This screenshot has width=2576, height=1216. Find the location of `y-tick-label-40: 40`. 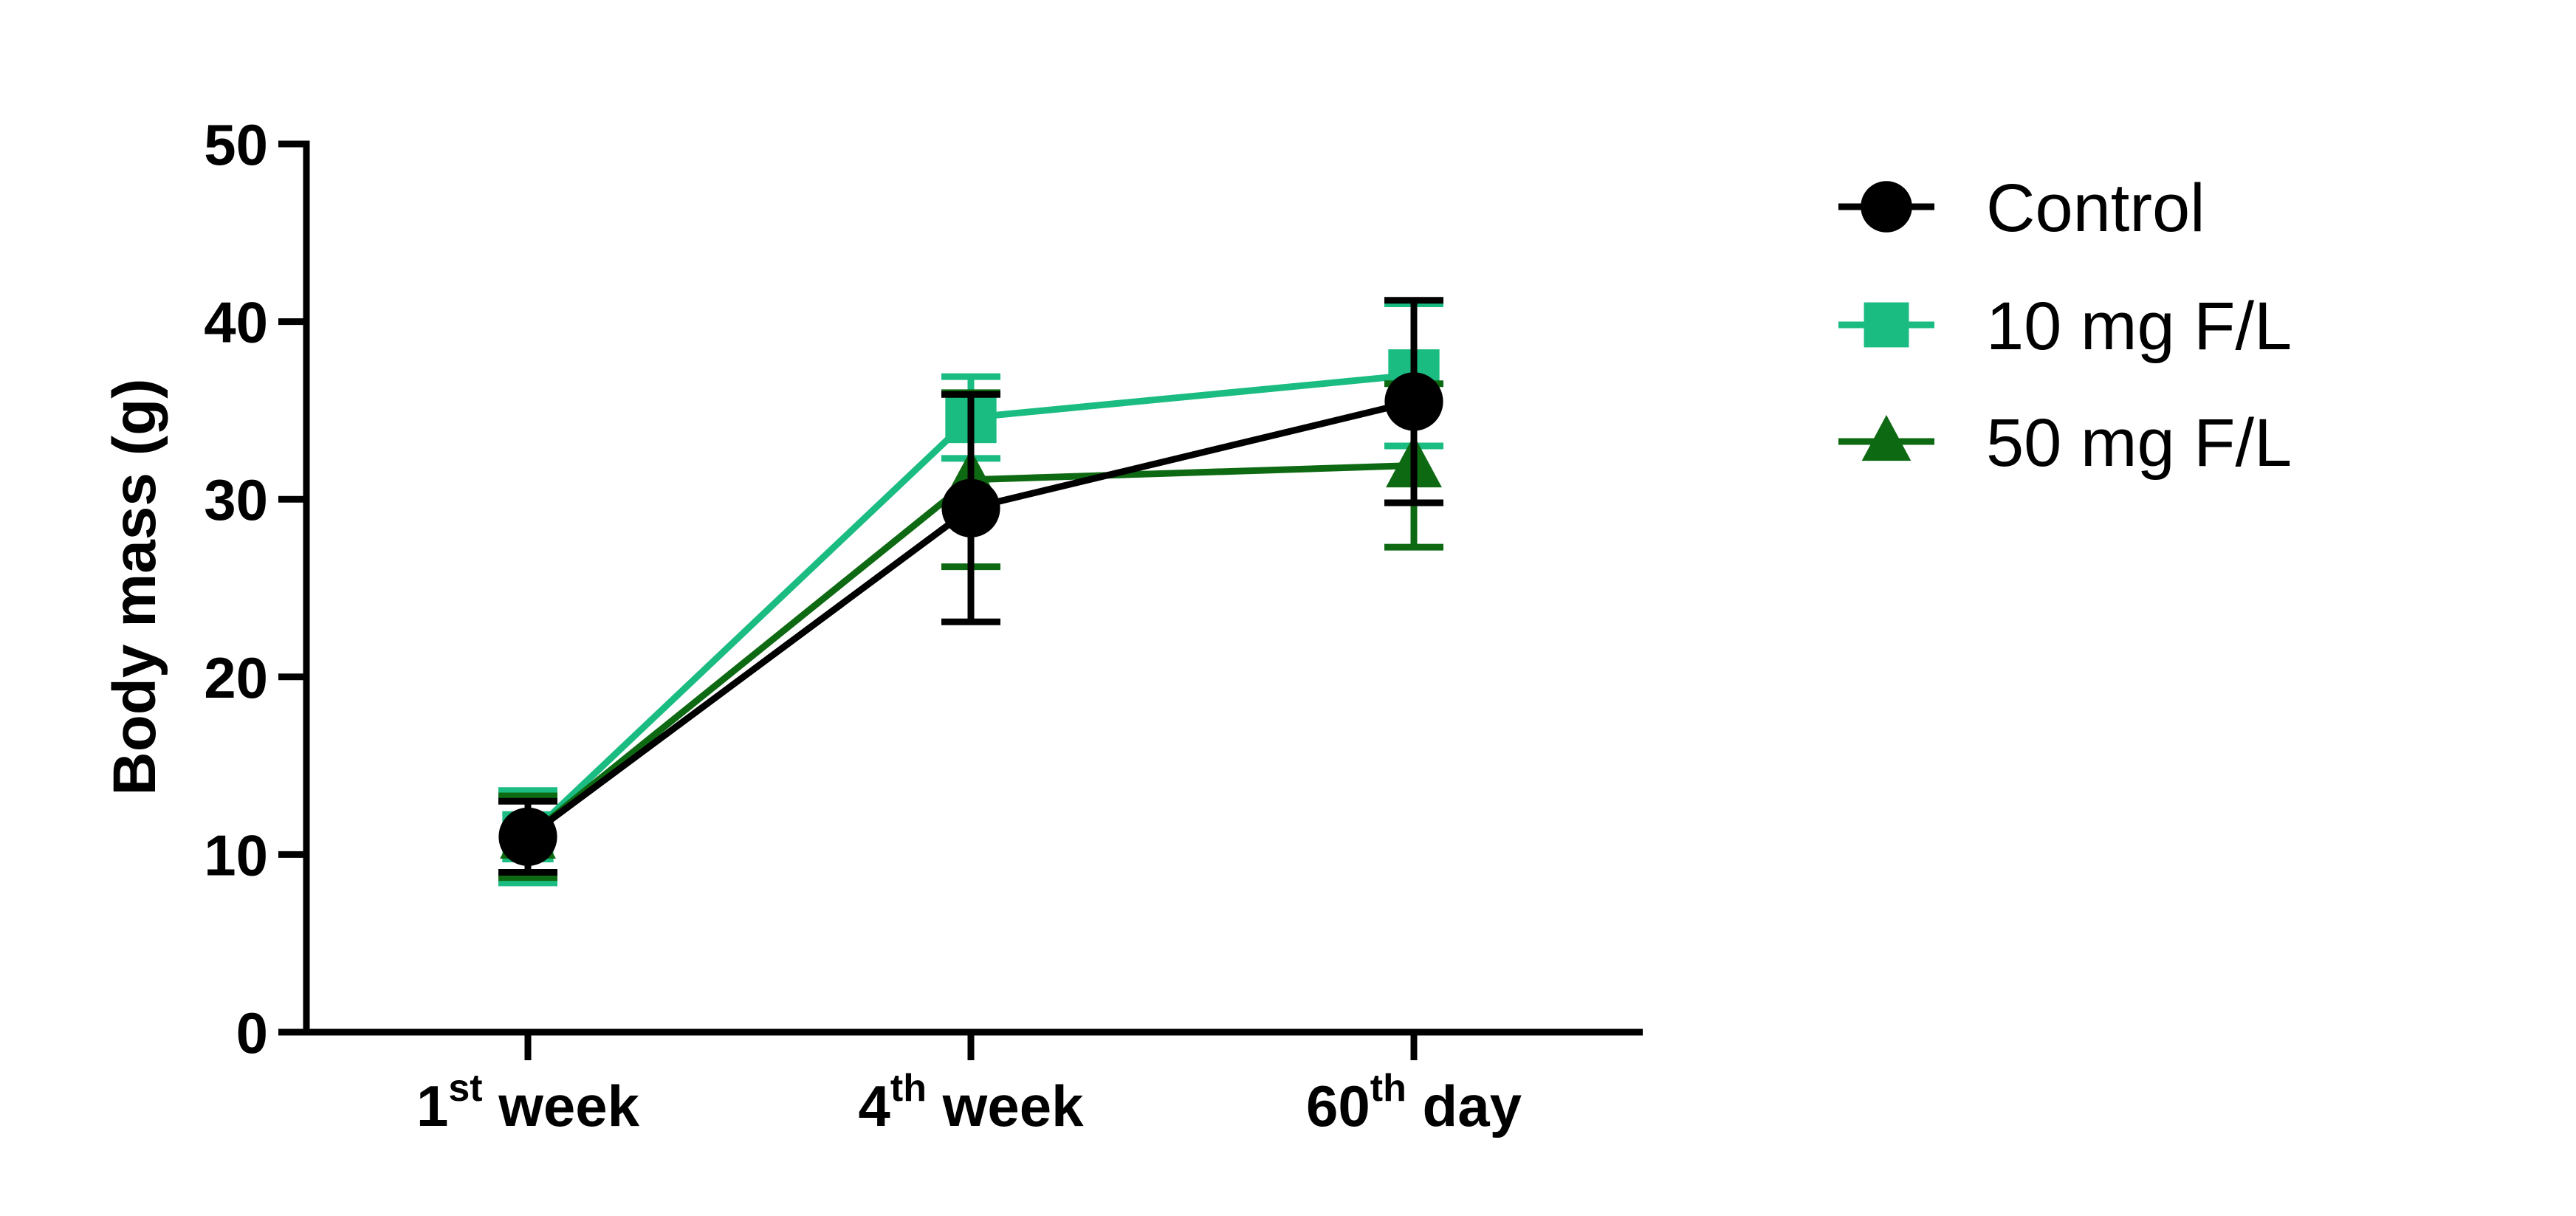

y-tick-label-40: 40 is located at coordinates (236, 322).